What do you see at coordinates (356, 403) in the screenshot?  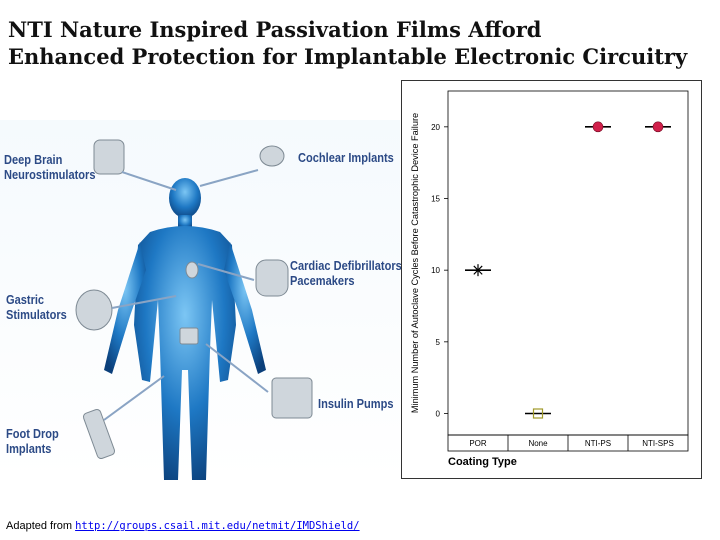 I see `label-insulin-pumps: Insulin Pumps` at bounding box center [356, 403].